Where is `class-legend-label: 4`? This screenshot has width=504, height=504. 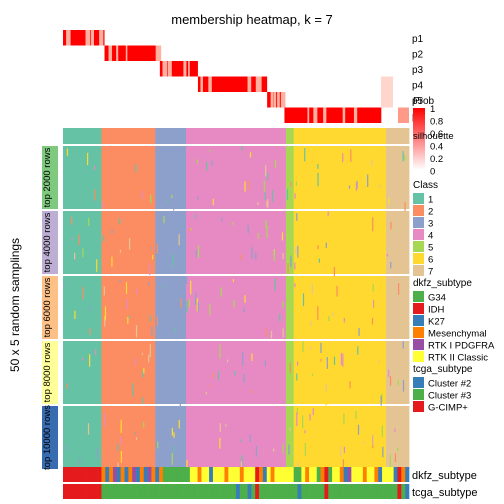 class-legend-label: 4 is located at coordinates (430, 236).